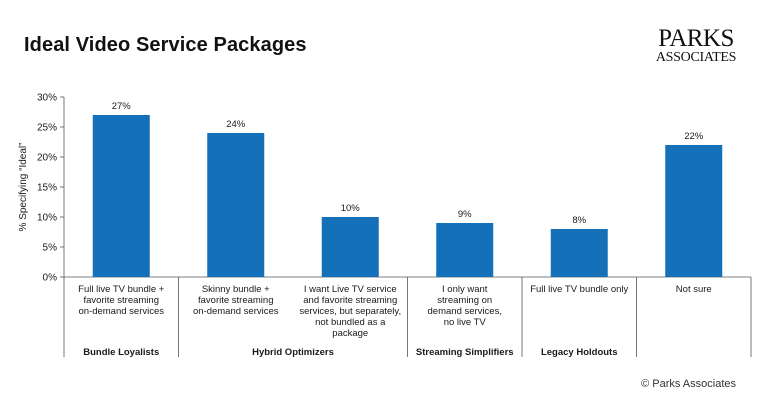 The image size is (768, 402). What do you see at coordinates (165, 45) in the screenshot?
I see `chart-title: Ideal Video Service Packages` at bounding box center [165, 45].